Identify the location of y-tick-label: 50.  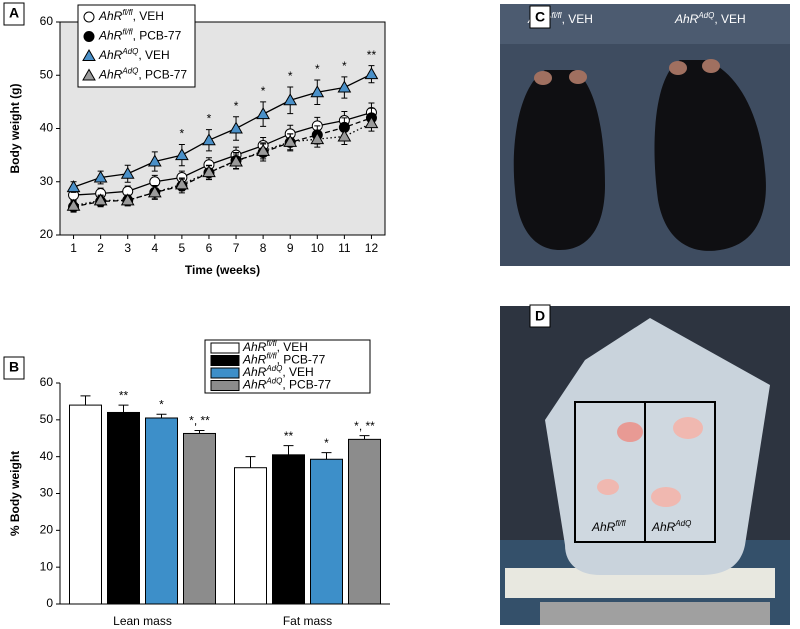
(47, 419).